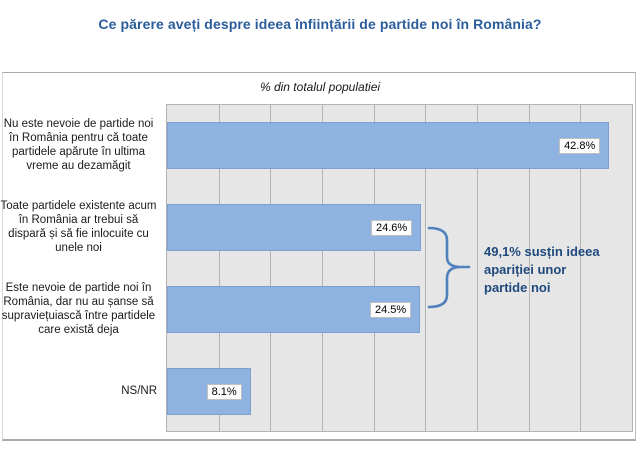  What do you see at coordinates (449, 267) in the screenshot?
I see `brace-icon` at bounding box center [449, 267].